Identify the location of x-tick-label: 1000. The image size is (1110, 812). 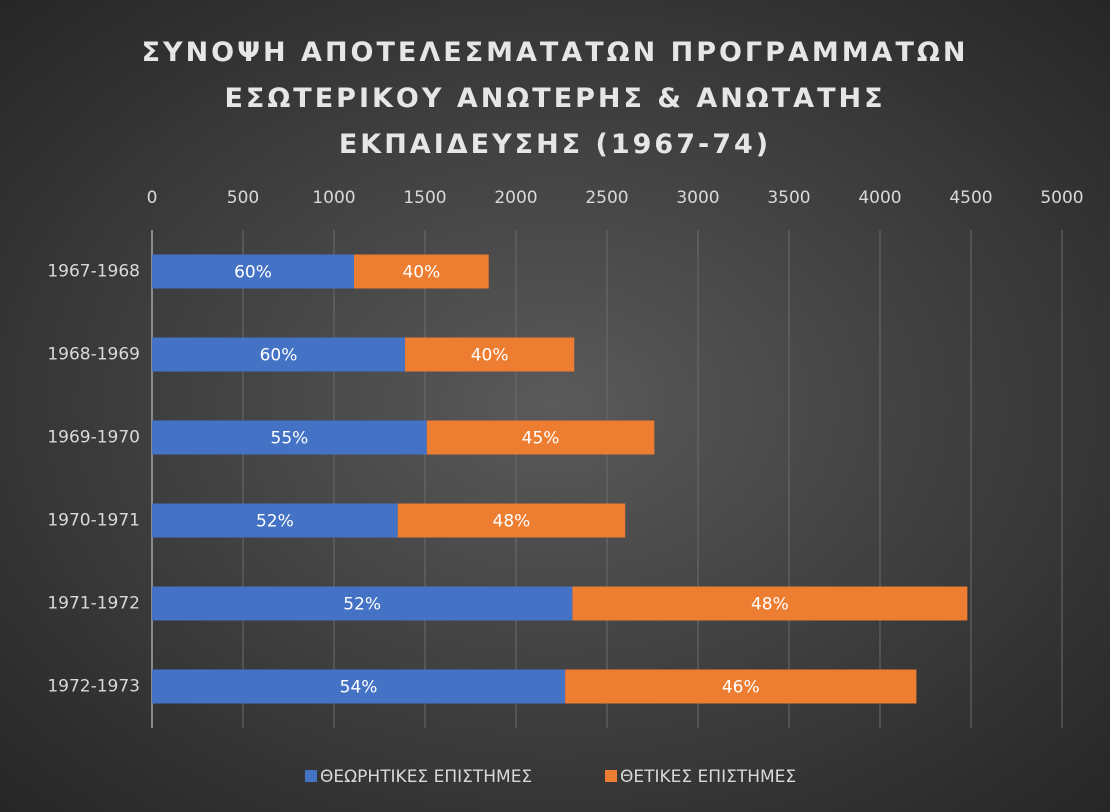
(333, 198).